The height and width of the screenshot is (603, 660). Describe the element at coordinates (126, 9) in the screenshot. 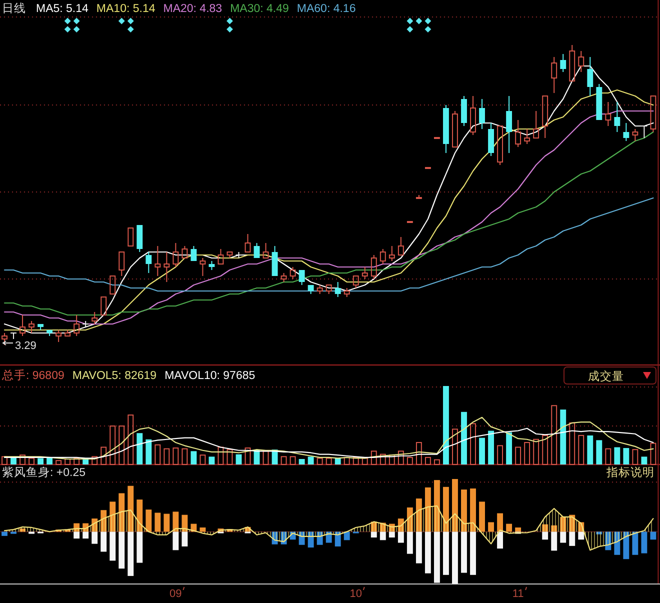

I see `text: MA10: 5.14` at that location.